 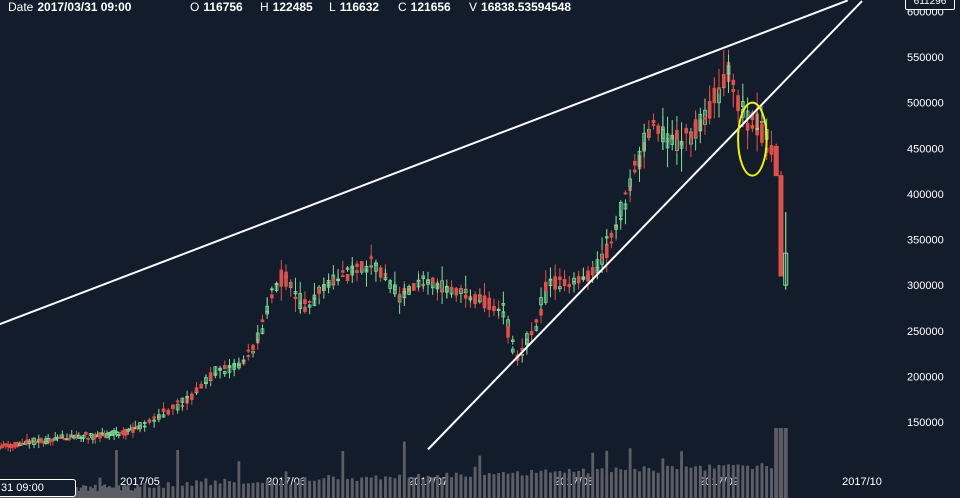 I want to click on crosshair-date-label: 31 09:00, so click(x=38, y=488).